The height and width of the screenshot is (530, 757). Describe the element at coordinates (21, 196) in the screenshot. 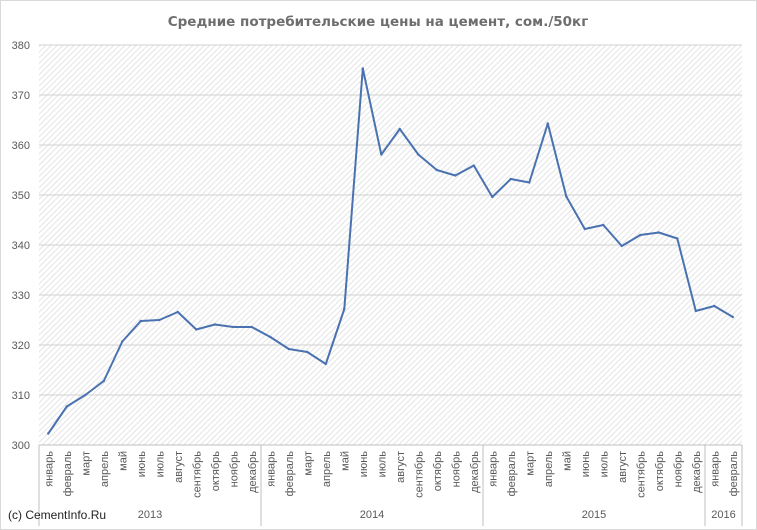

I see `y-tick-label: 350` at that location.